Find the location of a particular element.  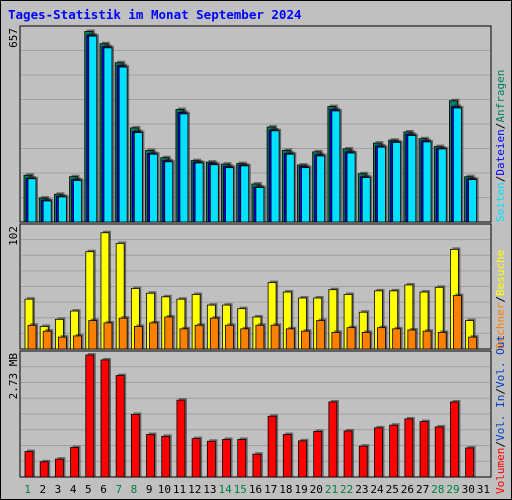

day-label: 4 is located at coordinates (73, 489).